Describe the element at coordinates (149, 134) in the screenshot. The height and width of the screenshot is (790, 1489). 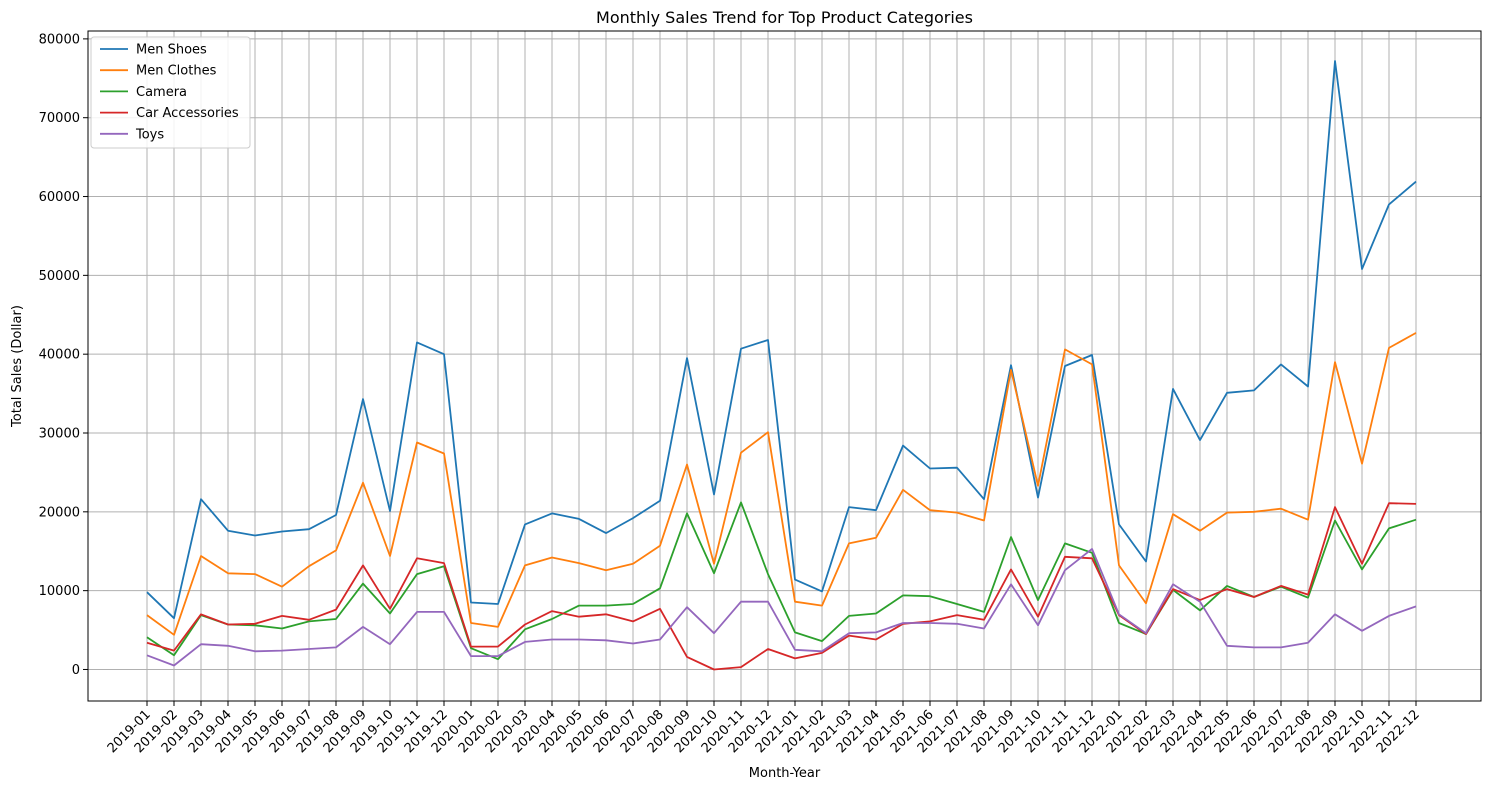
I see `legend-label: Toys` at that location.